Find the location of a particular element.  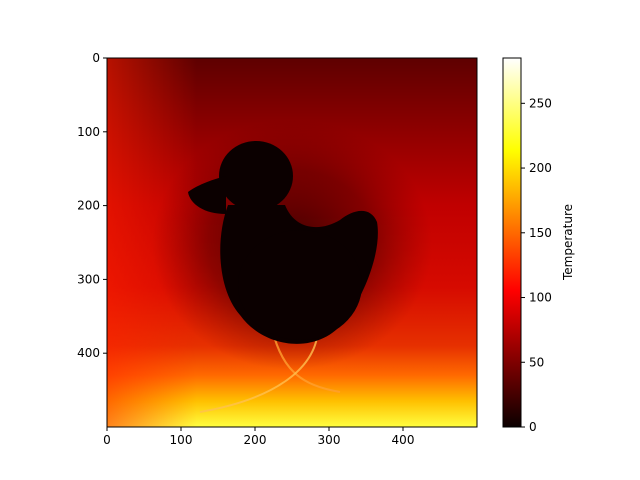

colorbar-axis: 0 50 100 150 200 250 is located at coordinates (536, 265).